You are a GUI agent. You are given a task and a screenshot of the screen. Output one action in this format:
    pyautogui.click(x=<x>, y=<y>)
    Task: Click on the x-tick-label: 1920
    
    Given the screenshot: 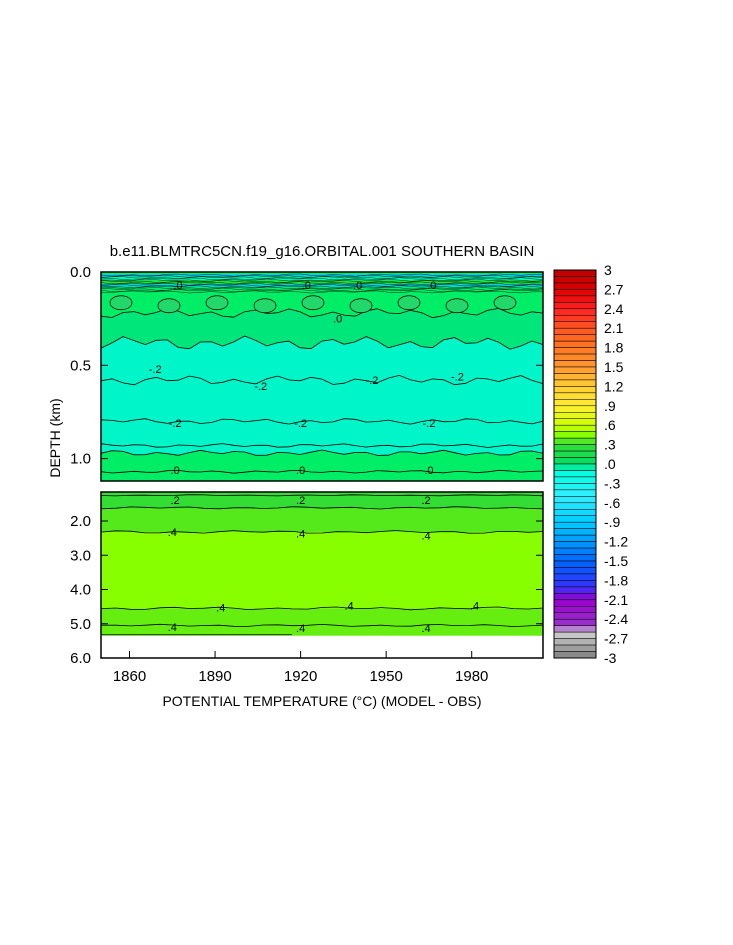 What is the action you would take?
    pyautogui.click(x=300, y=676)
    